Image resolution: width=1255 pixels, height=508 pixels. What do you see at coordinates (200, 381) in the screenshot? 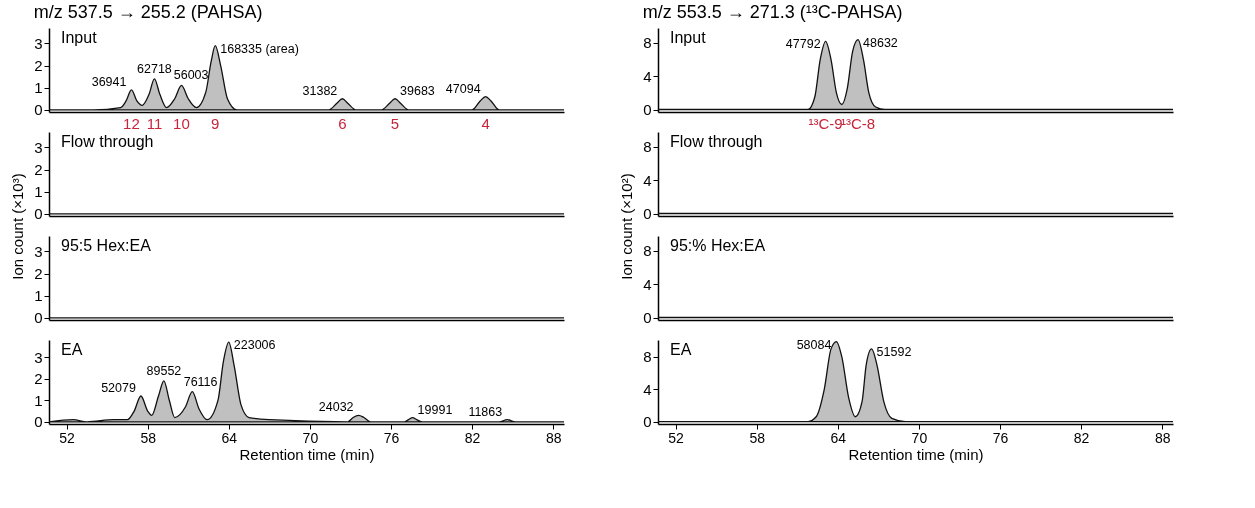
I see `annotation: 76116` at bounding box center [200, 381].